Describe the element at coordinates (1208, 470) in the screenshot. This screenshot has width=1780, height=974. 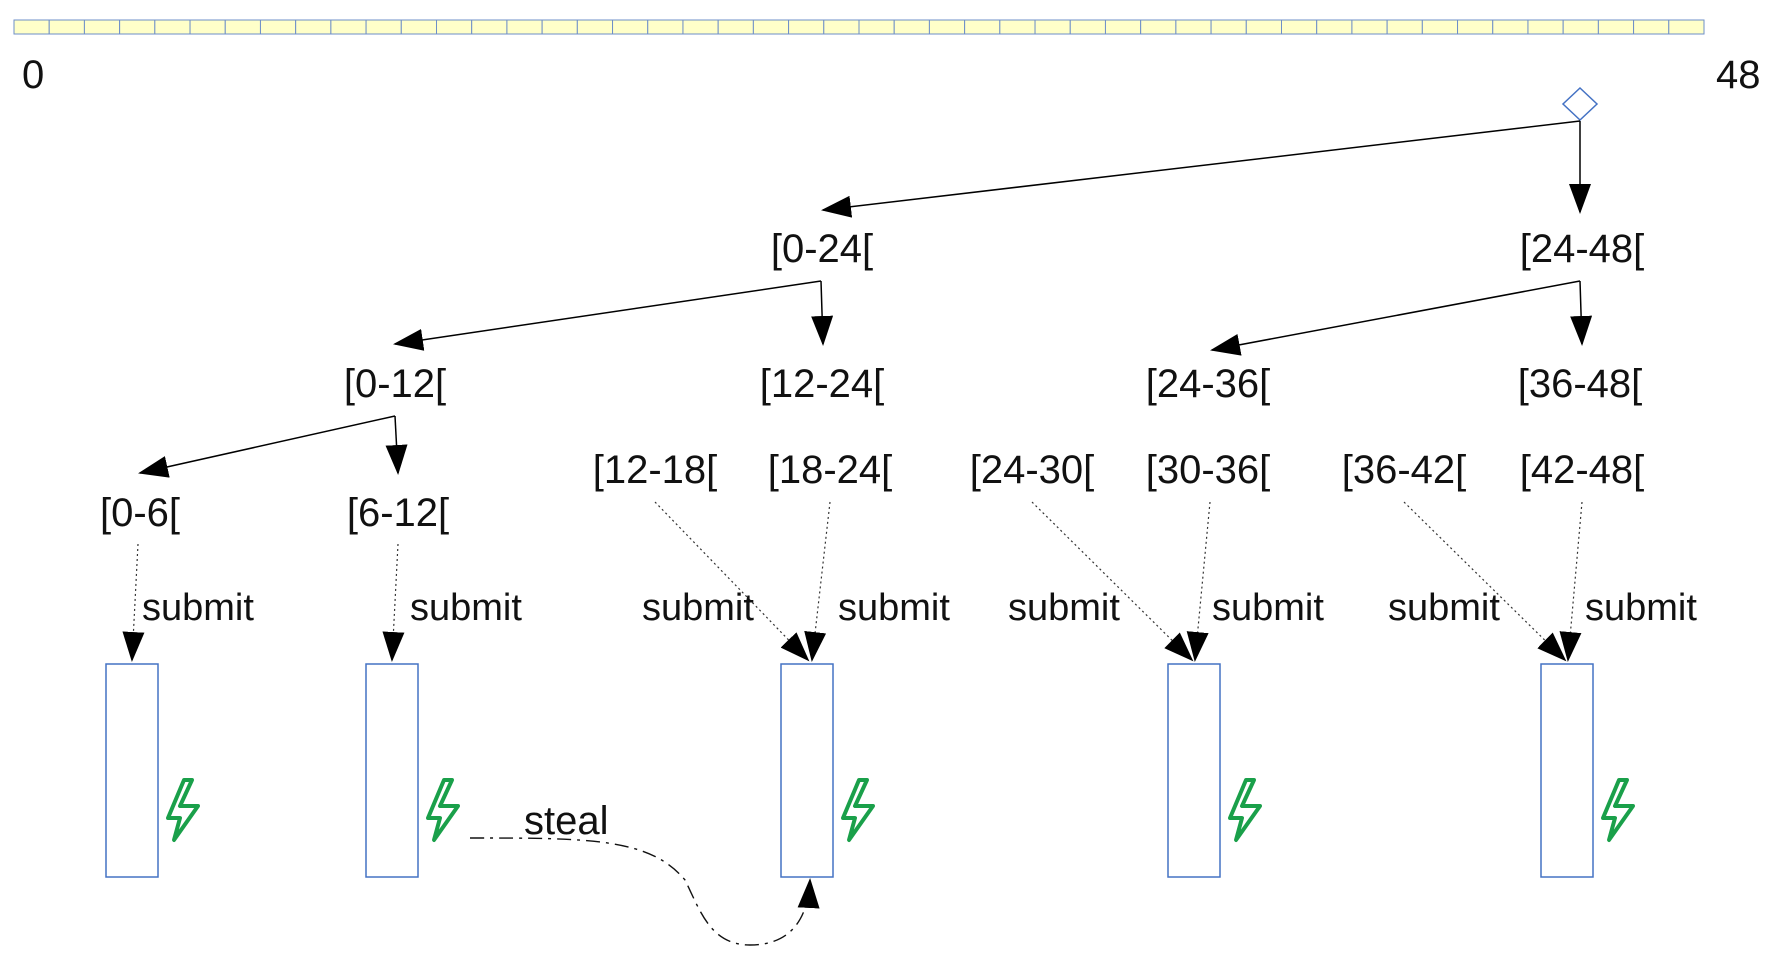
I see `range-label-30-36: [30-36[` at that location.